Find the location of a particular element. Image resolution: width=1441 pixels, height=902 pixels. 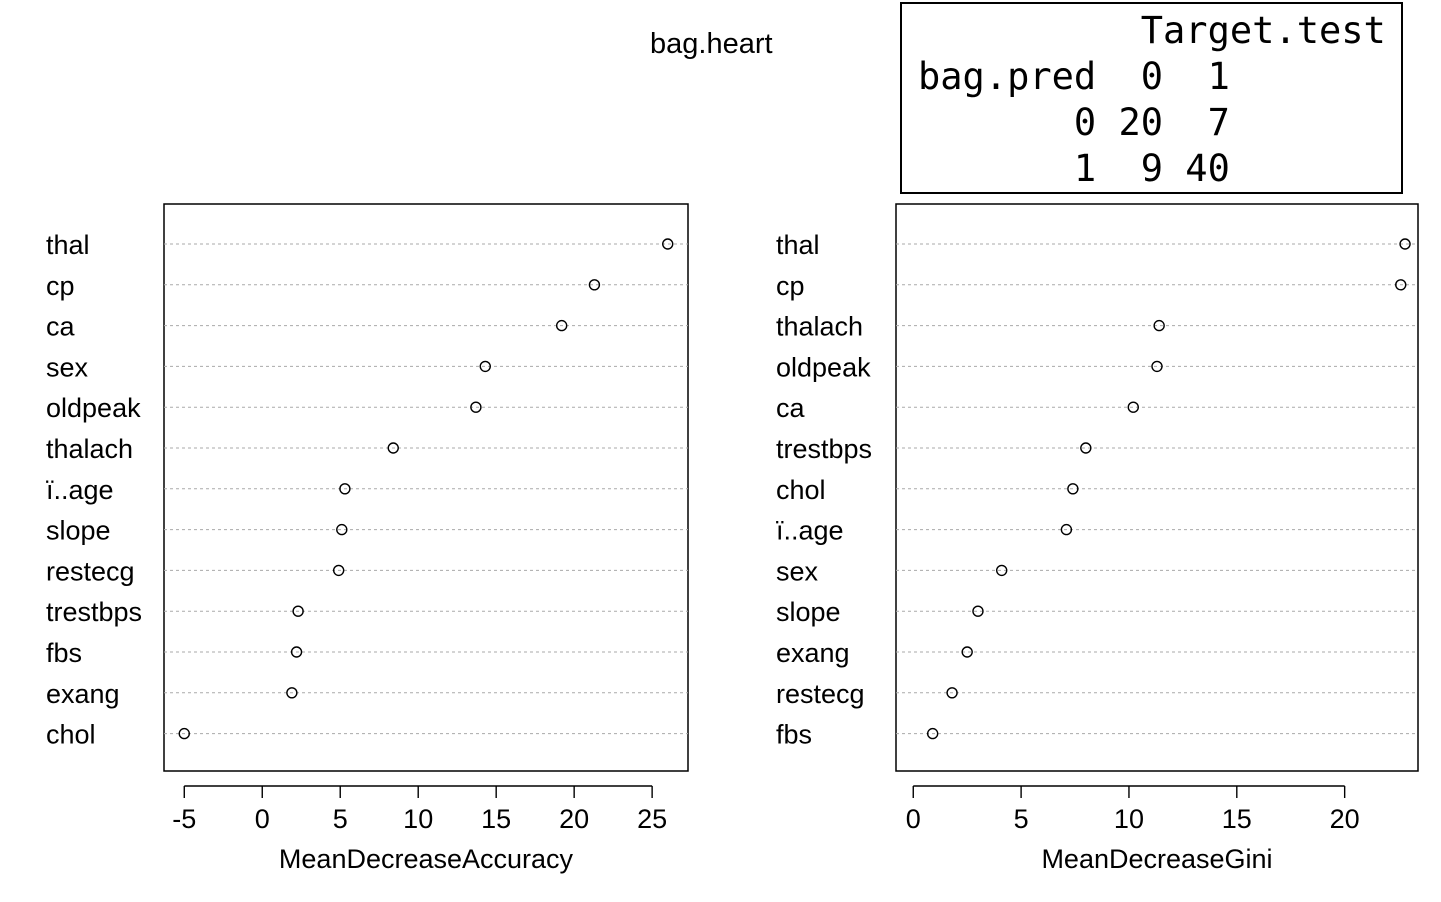

x-tick-label: 25 is located at coordinates (652, 819).